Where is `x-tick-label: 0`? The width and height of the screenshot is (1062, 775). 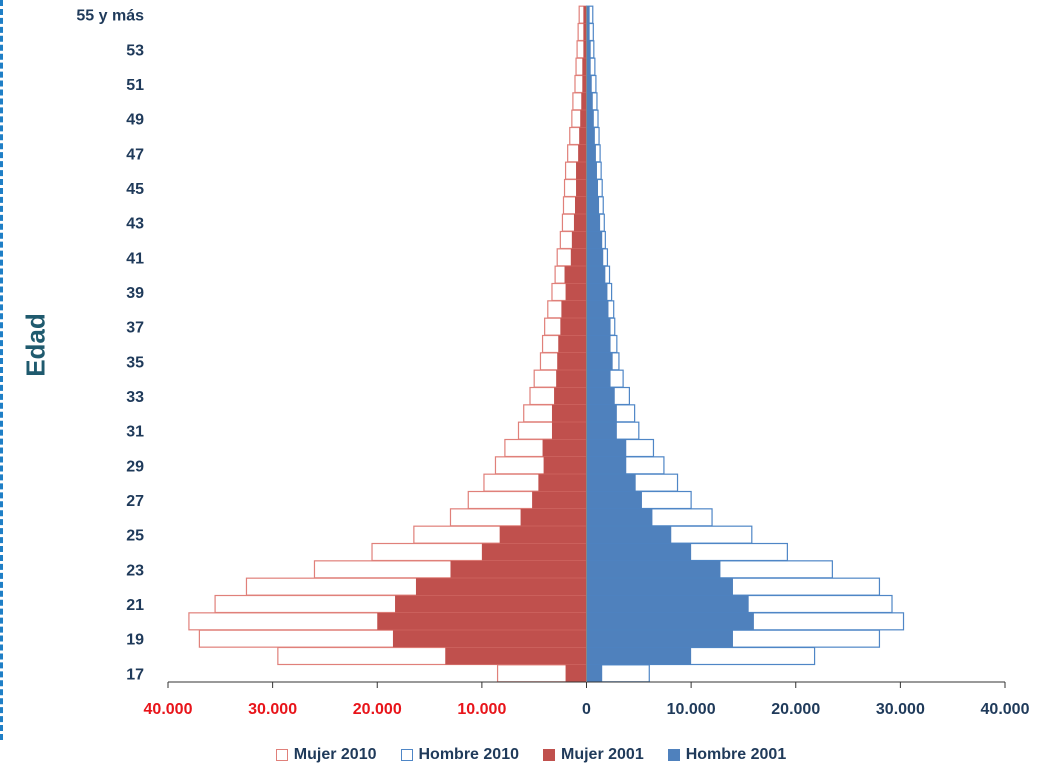
x-tick-label: 0 is located at coordinates (586, 709).